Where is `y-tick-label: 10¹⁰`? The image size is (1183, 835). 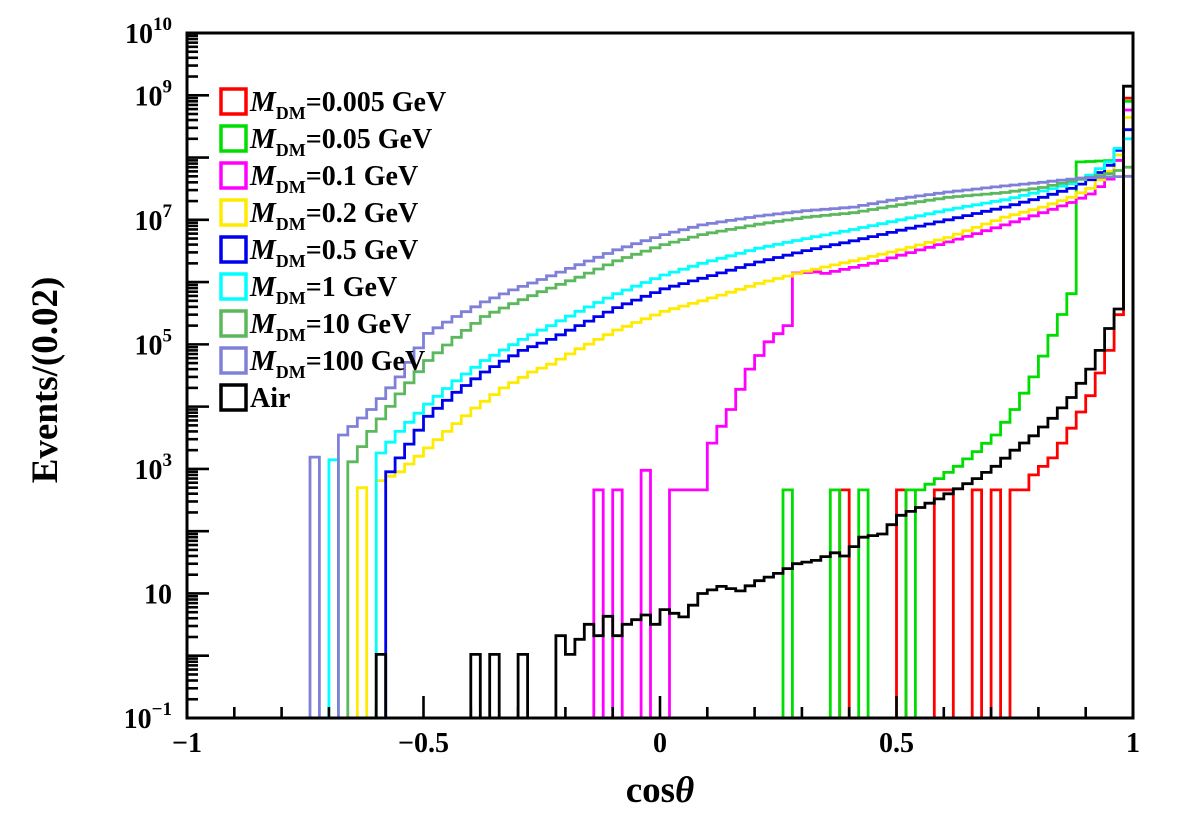
y-tick-label: 10¹⁰ is located at coordinates (148, 32).